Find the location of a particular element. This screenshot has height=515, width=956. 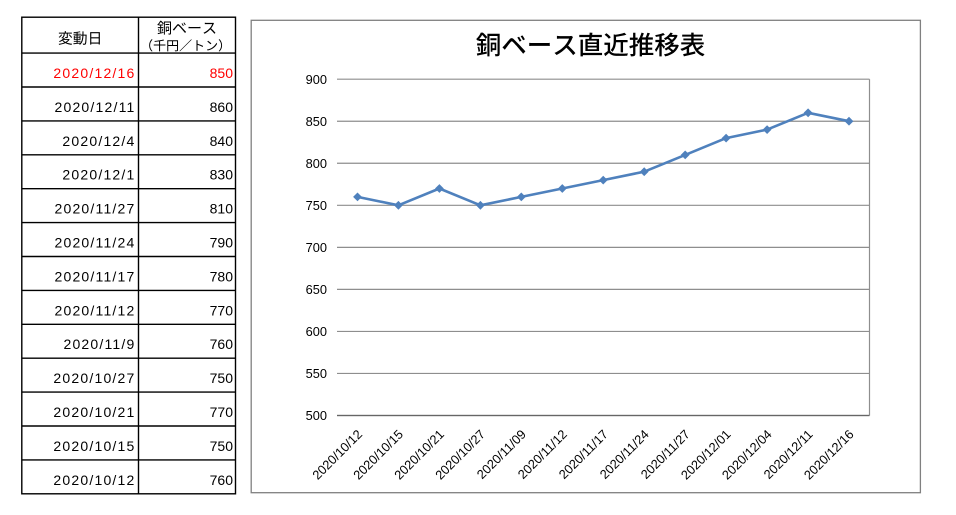

svg-text: 2020/10/27 is located at coordinates (94, 378).